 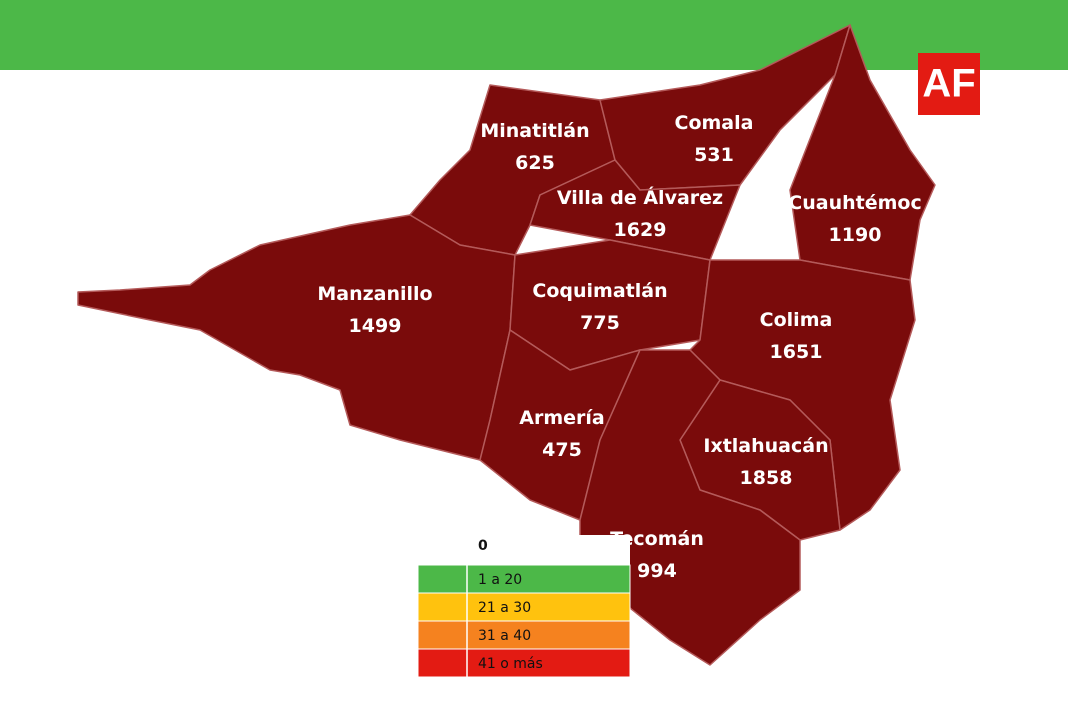 I want to click on legend-label: 31 a 40, so click(x=504, y=636).